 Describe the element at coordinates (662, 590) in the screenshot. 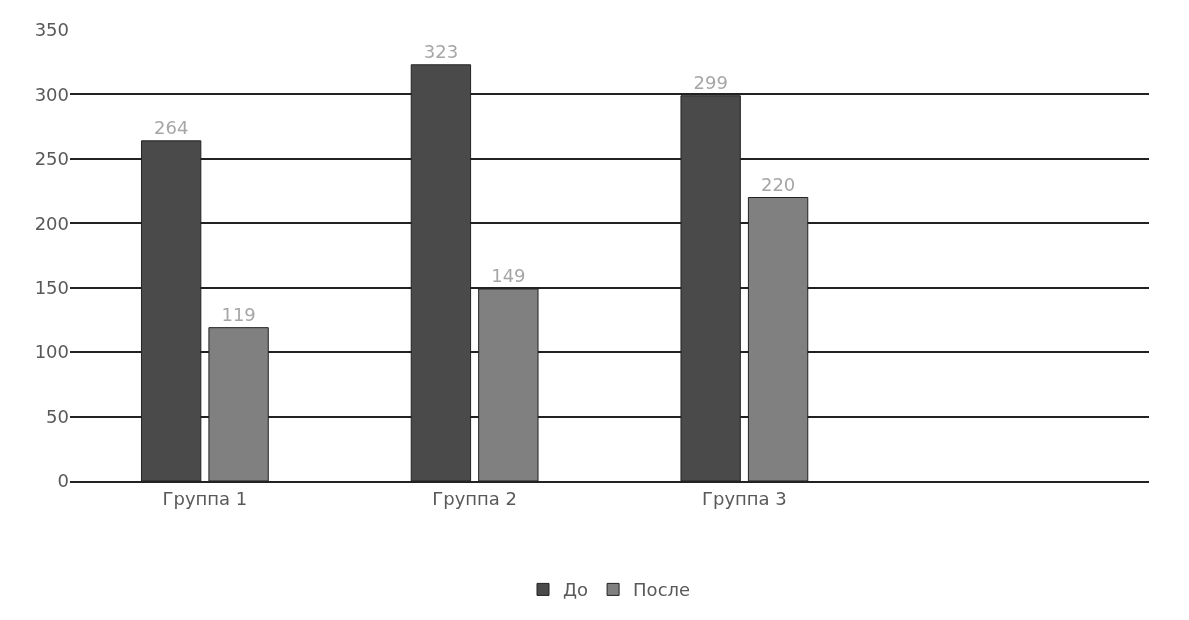

I see `legend-label: После` at that location.